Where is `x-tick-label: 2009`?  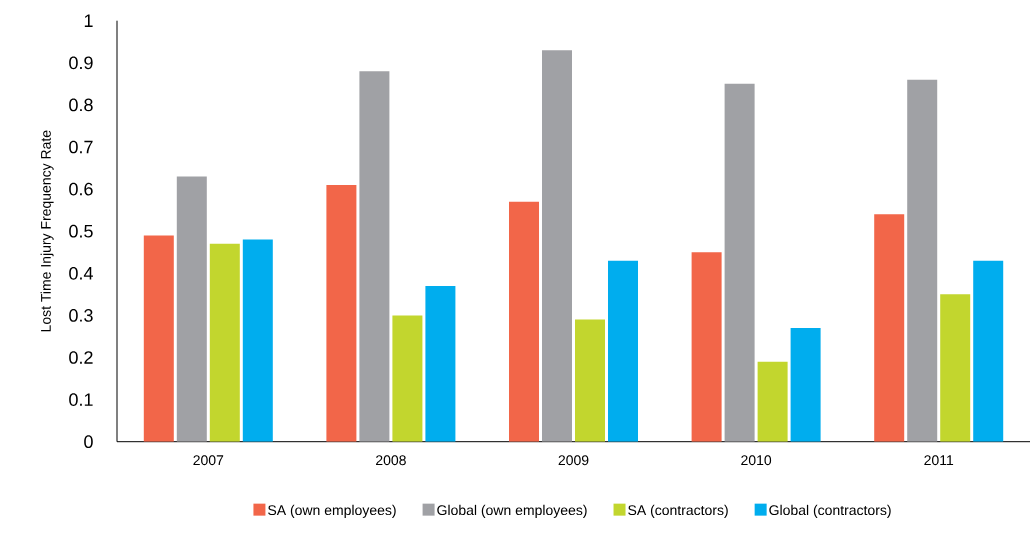
x-tick-label: 2009 is located at coordinates (573, 460).